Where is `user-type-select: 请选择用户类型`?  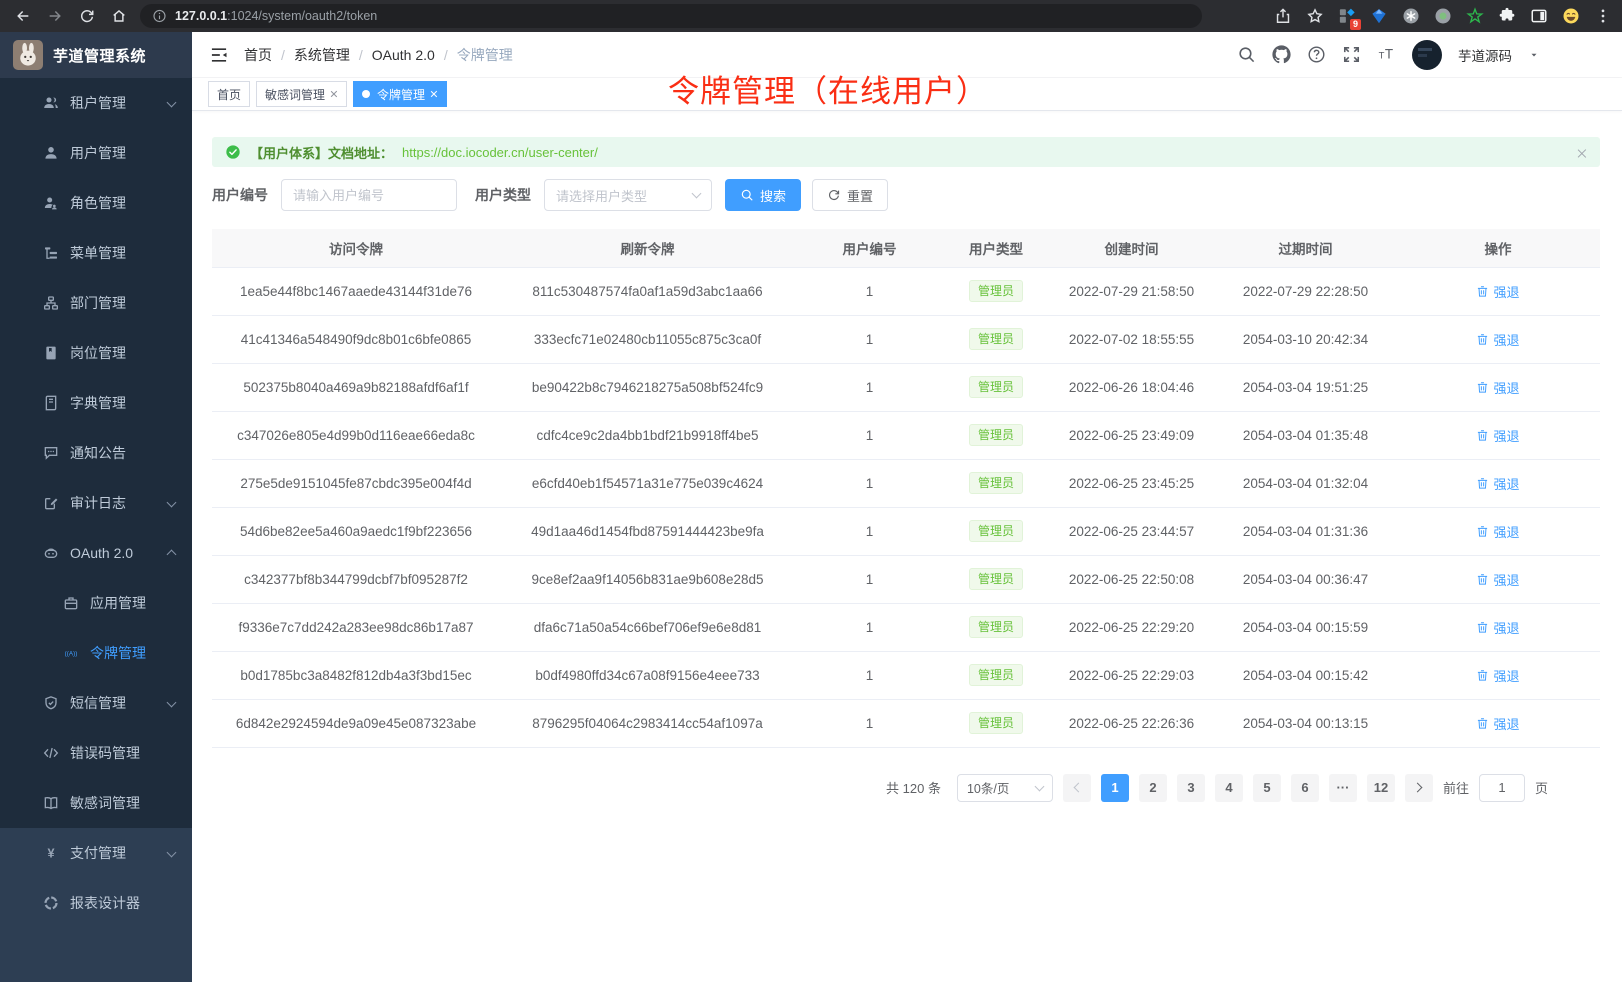 user-type-select: 请选择用户类型 is located at coordinates (628, 195).